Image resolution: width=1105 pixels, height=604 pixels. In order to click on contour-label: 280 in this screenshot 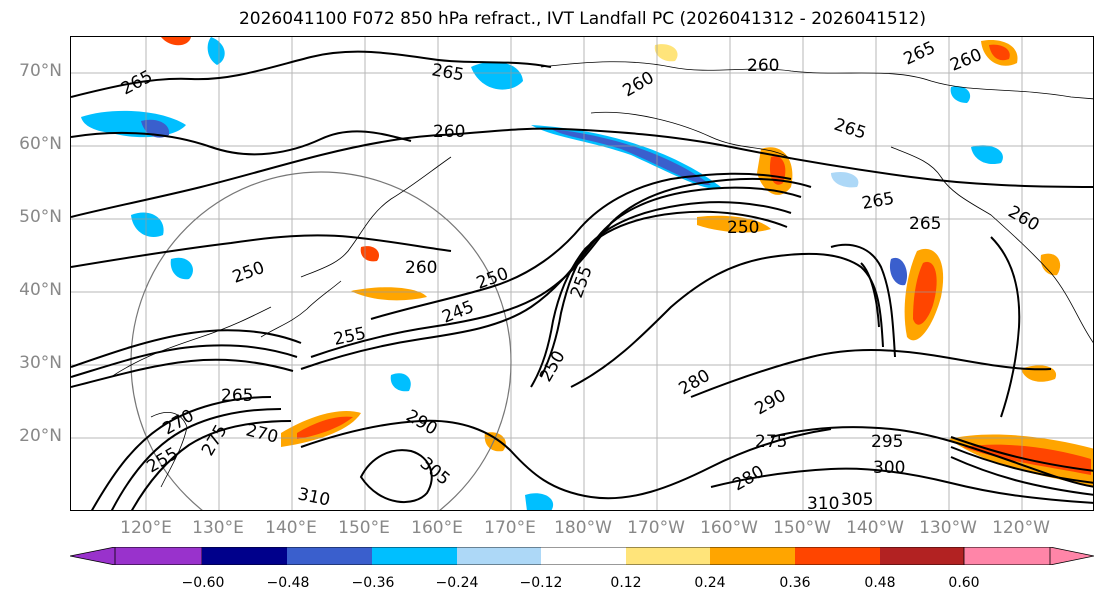, I will do `click(695, 383)`.